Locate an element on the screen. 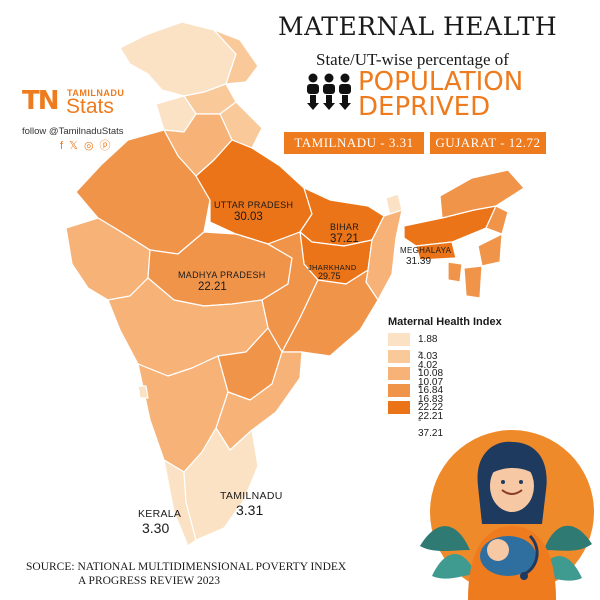 Image resolution: width=600 pixels, height=600 pixels. label-madhya-pradesh-value: 22.21 is located at coordinates (212, 287).